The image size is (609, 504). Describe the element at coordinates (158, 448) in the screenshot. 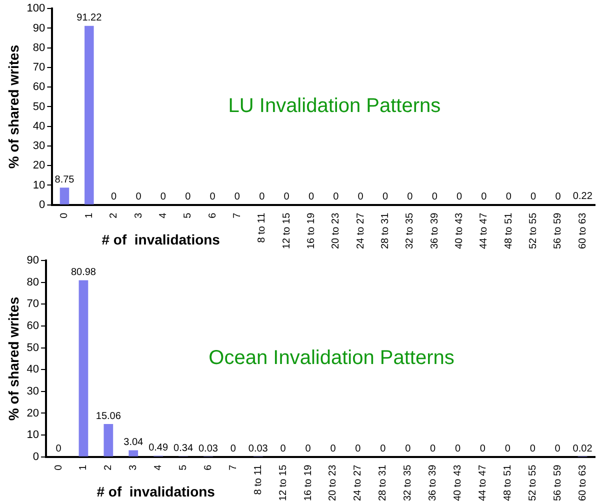

I see `data-label: 0.49` at that location.